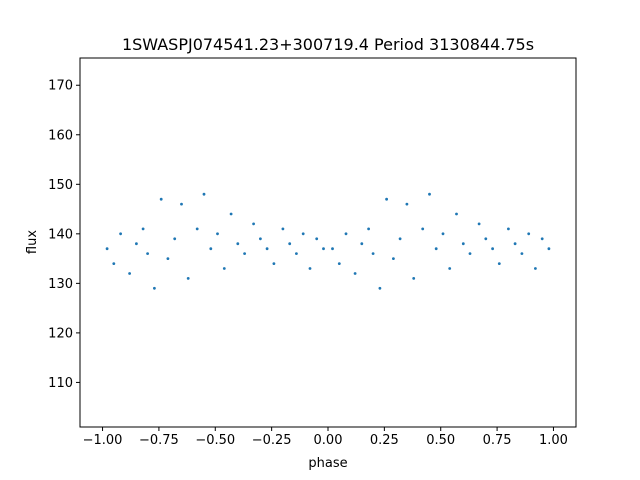  I want to click on y-axis-label: flux, so click(32, 242).